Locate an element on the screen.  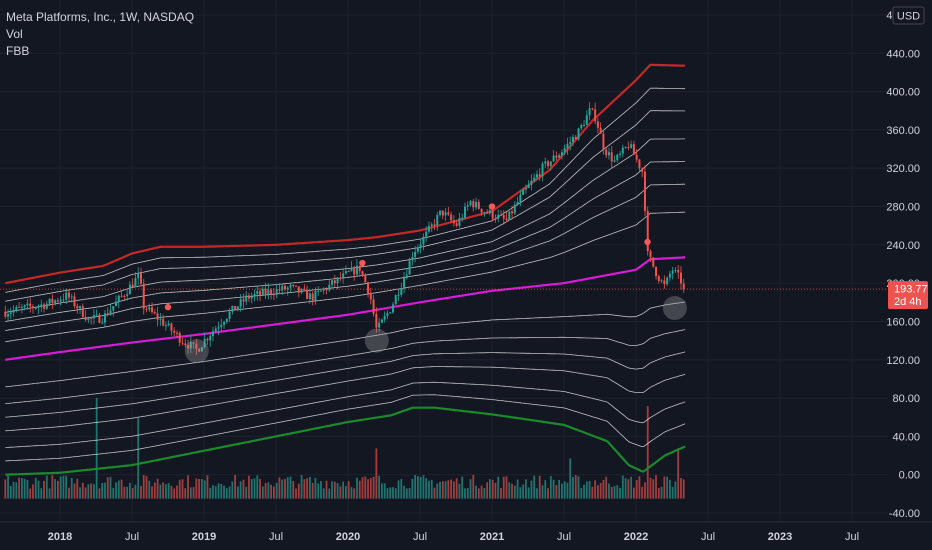
y-tick-label: 160.00 is located at coordinates (903, 322).